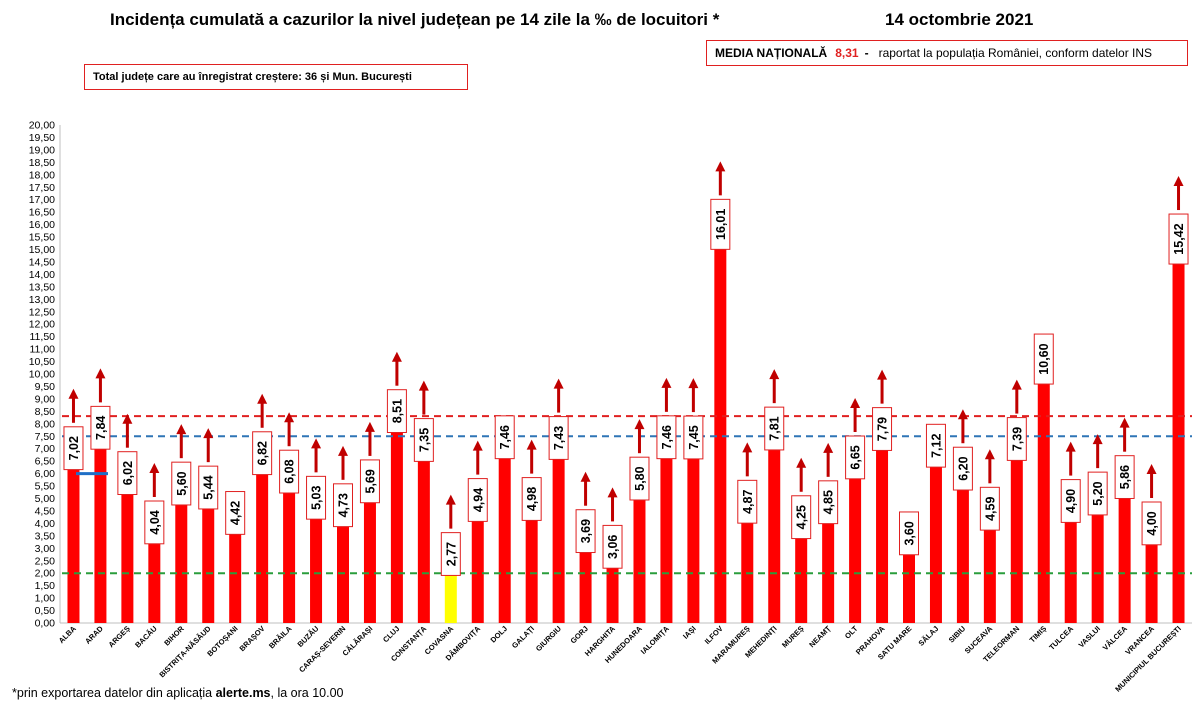 Image resolution: width=1200 pixels, height=711 pixels. I want to click on bar-dolj, so click(504, 530).